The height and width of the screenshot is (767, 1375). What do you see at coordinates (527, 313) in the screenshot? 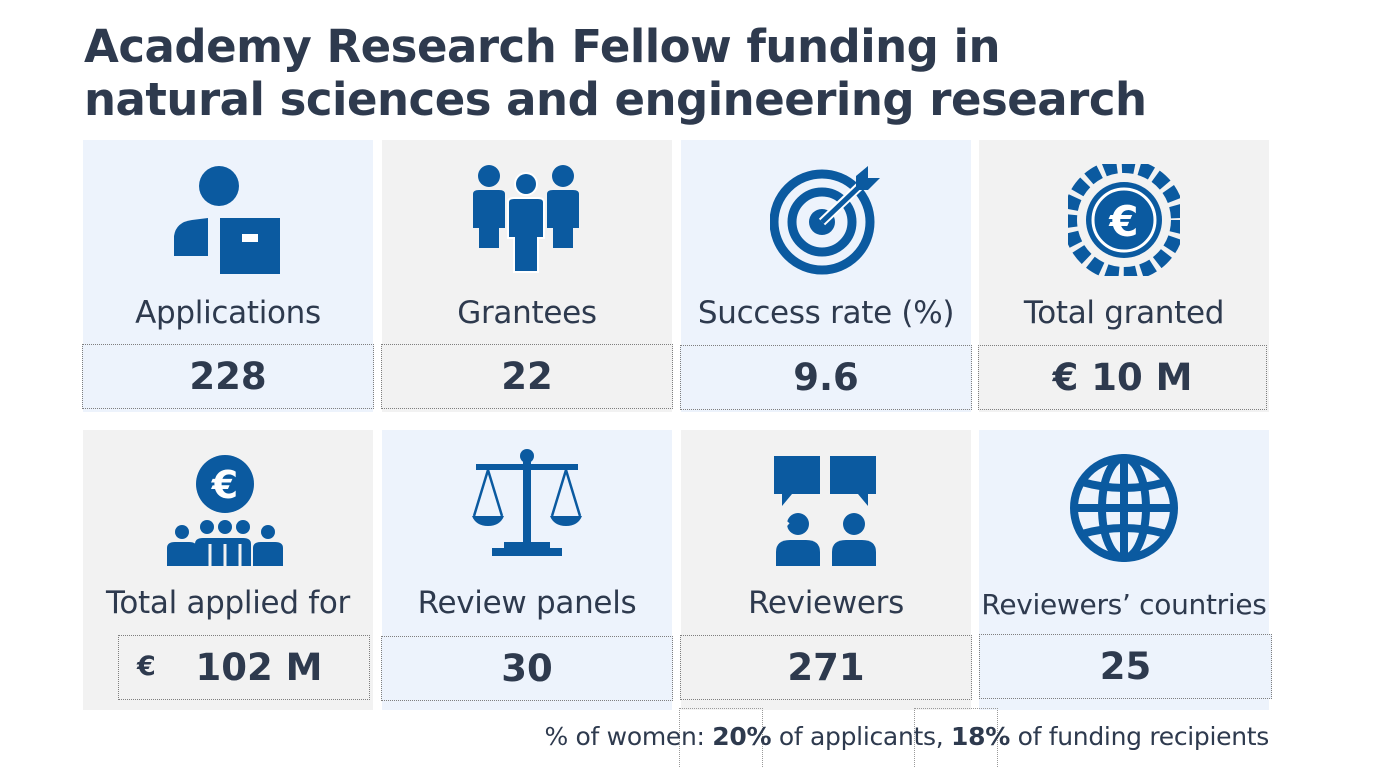
I see `stat-label: Grantees` at bounding box center [527, 313].